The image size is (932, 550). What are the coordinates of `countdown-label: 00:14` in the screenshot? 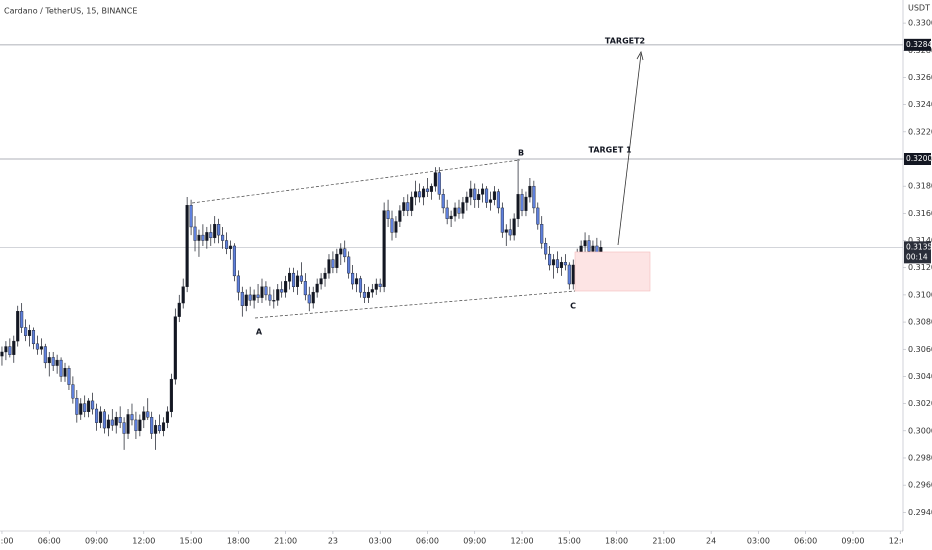 It's located at (917, 256).